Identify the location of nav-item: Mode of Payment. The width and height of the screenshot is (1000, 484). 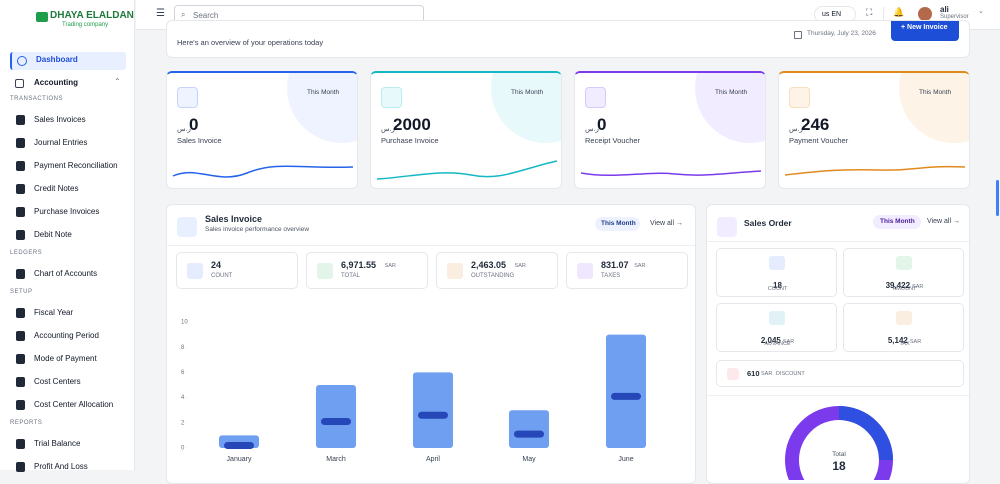
(68, 359).